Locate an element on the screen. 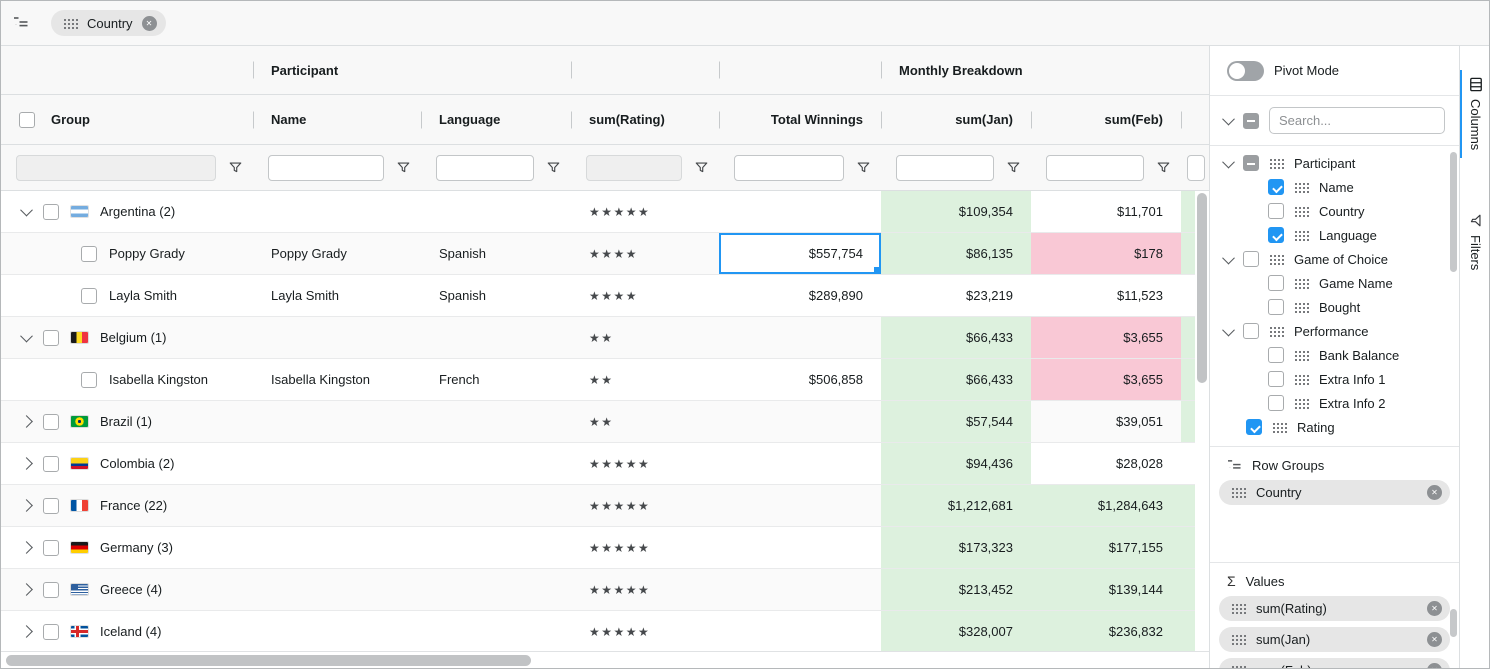 This screenshot has width=1490, height=669. group-cell: Greece (4) is located at coordinates (127, 589).